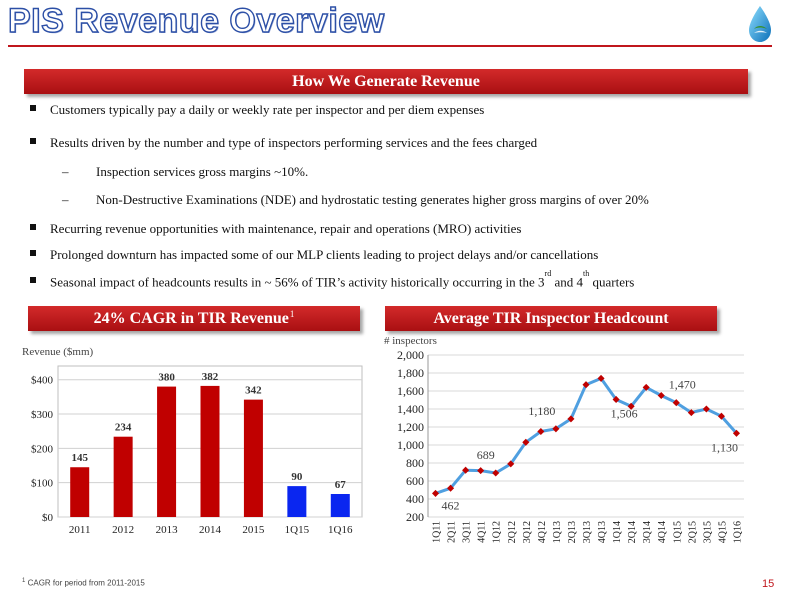 The image size is (800, 600). What do you see at coordinates (42, 381) in the screenshot?
I see `y-tick-label: $400` at bounding box center [42, 381].